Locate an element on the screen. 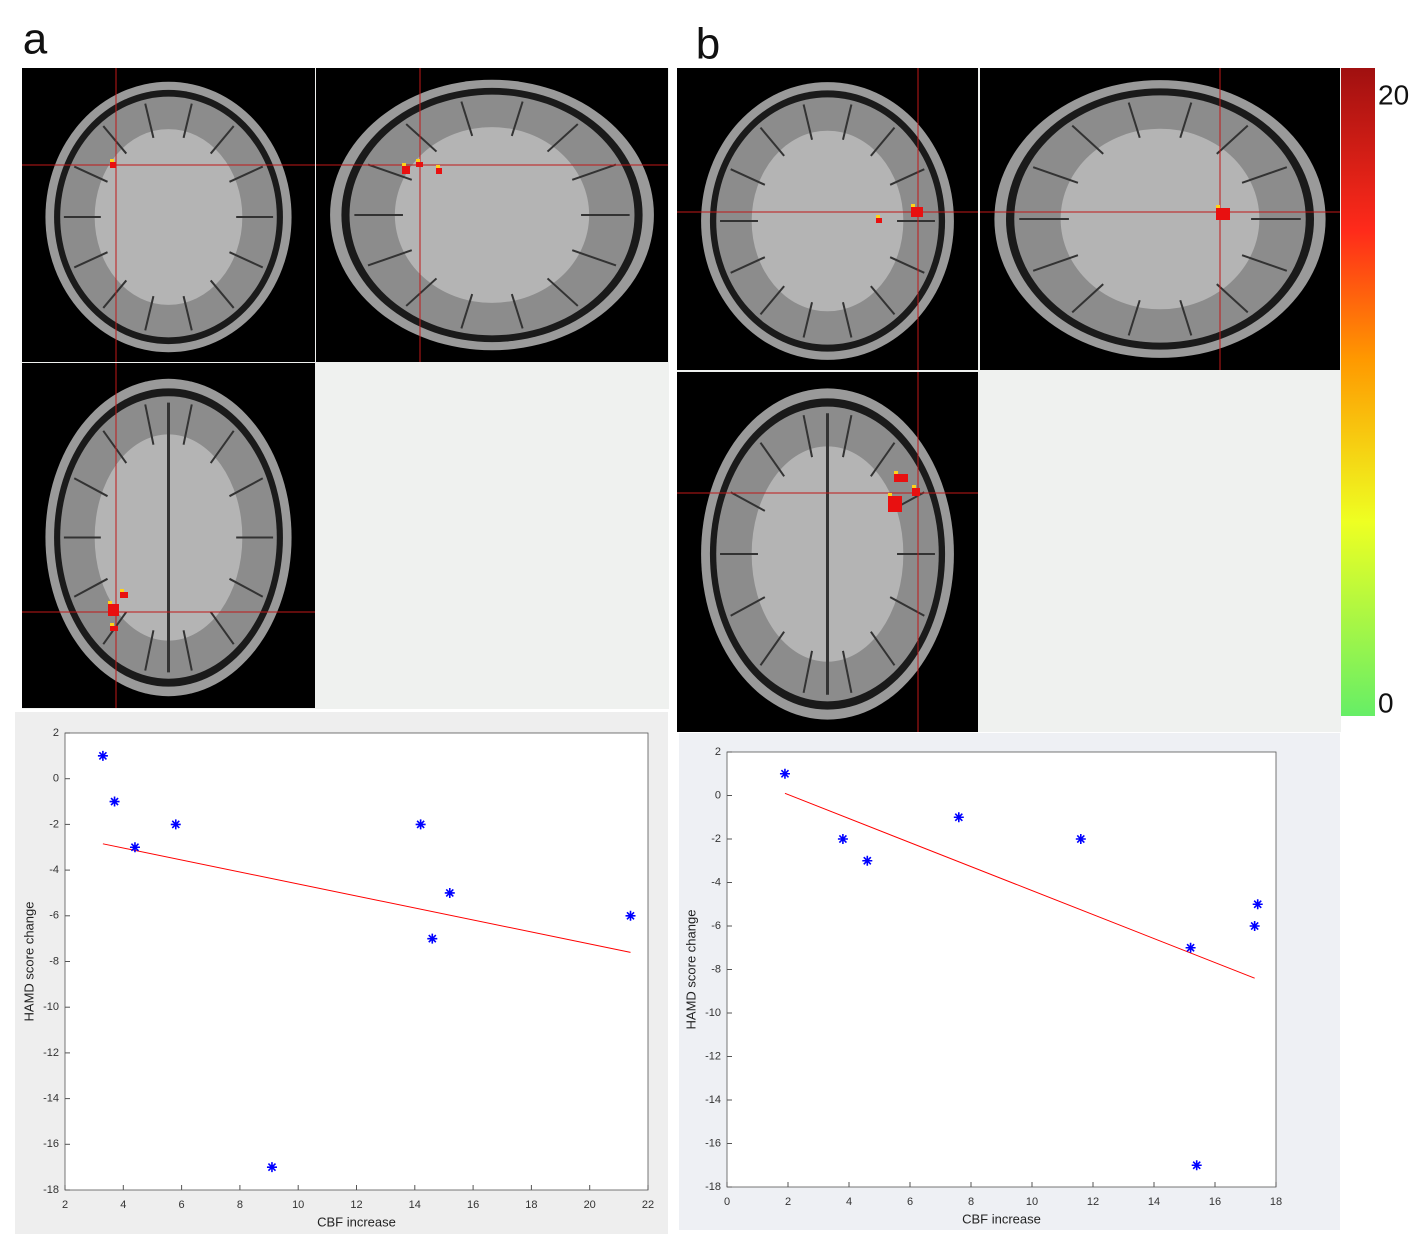 This screenshot has height=1239, width=1420. x-tick-label: 20 is located at coordinates (590, 1205).